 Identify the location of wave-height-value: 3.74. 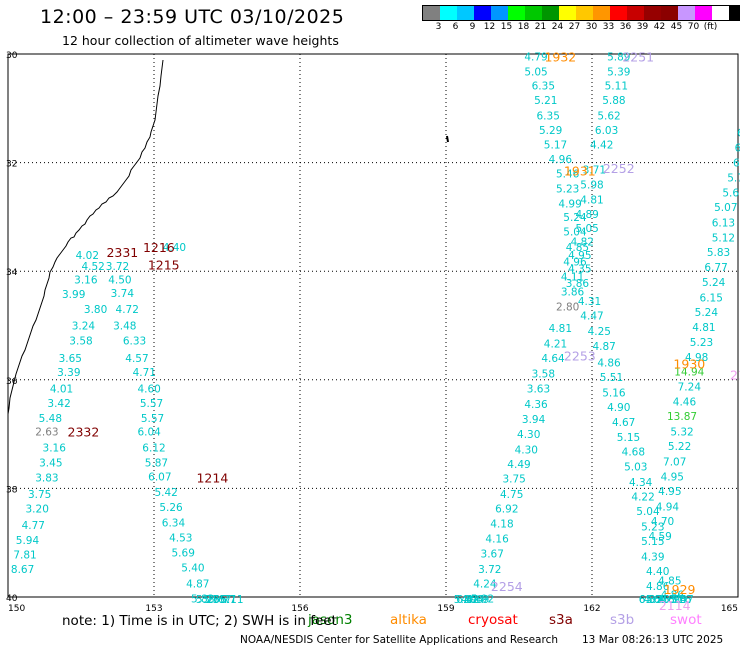
(123, 294).